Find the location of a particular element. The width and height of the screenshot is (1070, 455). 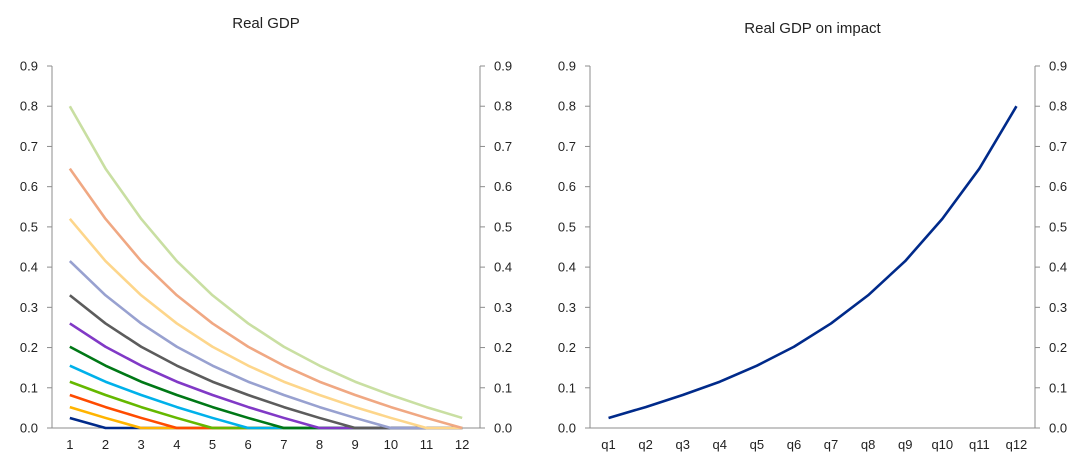

x-tick-label: q4 is located at coordinates (720, 444).